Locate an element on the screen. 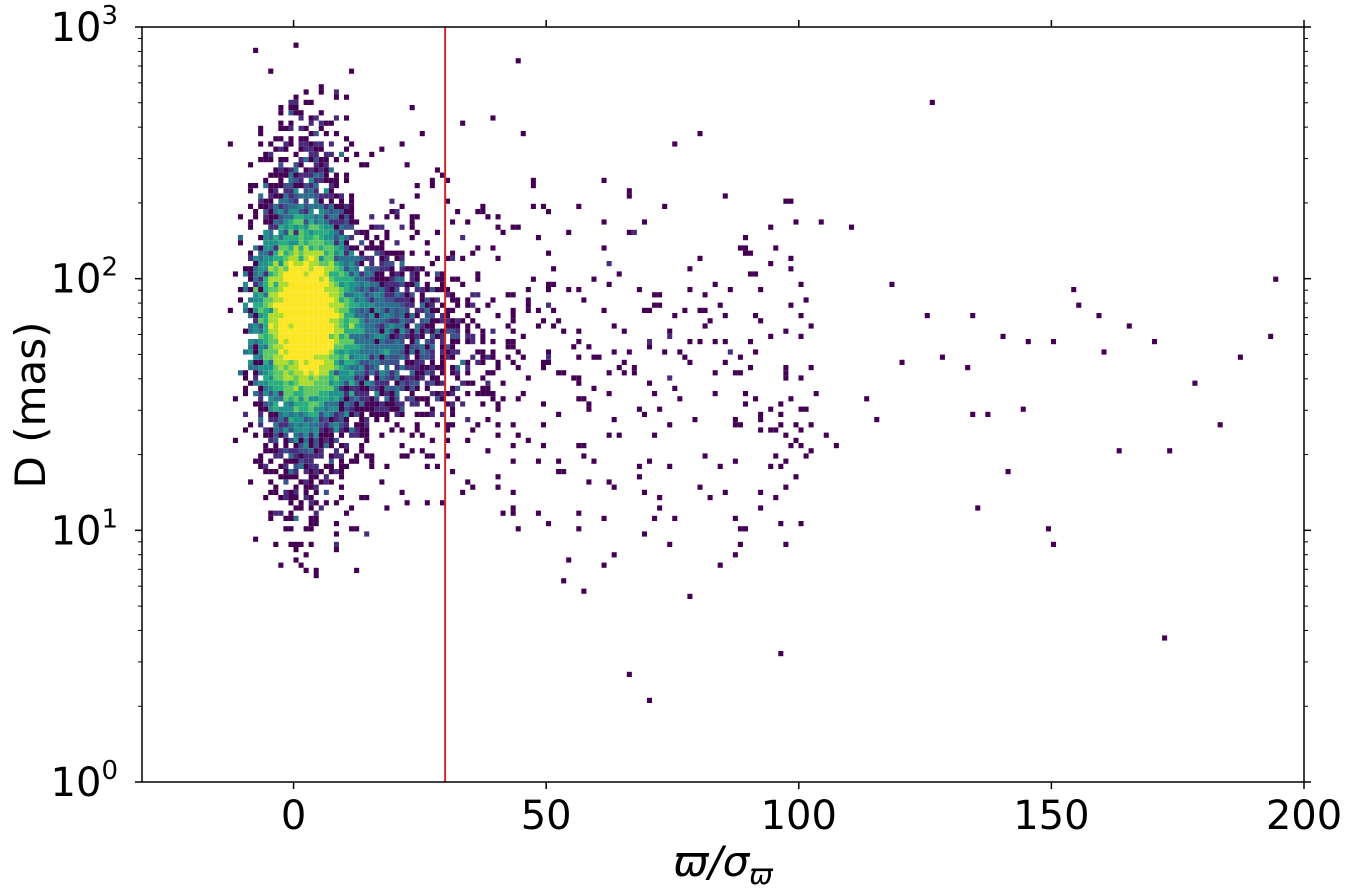 The width and height of the screenshot is (1353, 893). x-tick-label: 200 is located at coordinates (1304, 816).